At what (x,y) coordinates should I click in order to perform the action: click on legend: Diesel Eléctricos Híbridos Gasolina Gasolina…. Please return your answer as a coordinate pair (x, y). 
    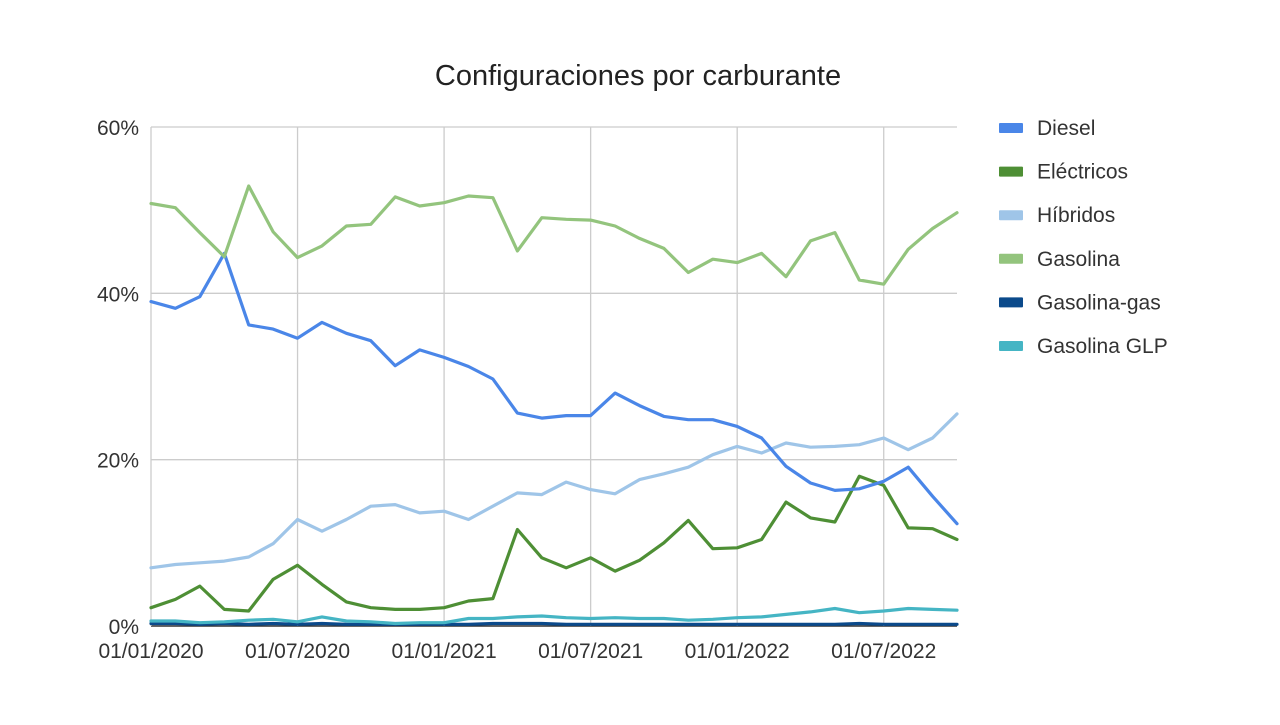
    Looking at the image, I should click on (1083, 237).